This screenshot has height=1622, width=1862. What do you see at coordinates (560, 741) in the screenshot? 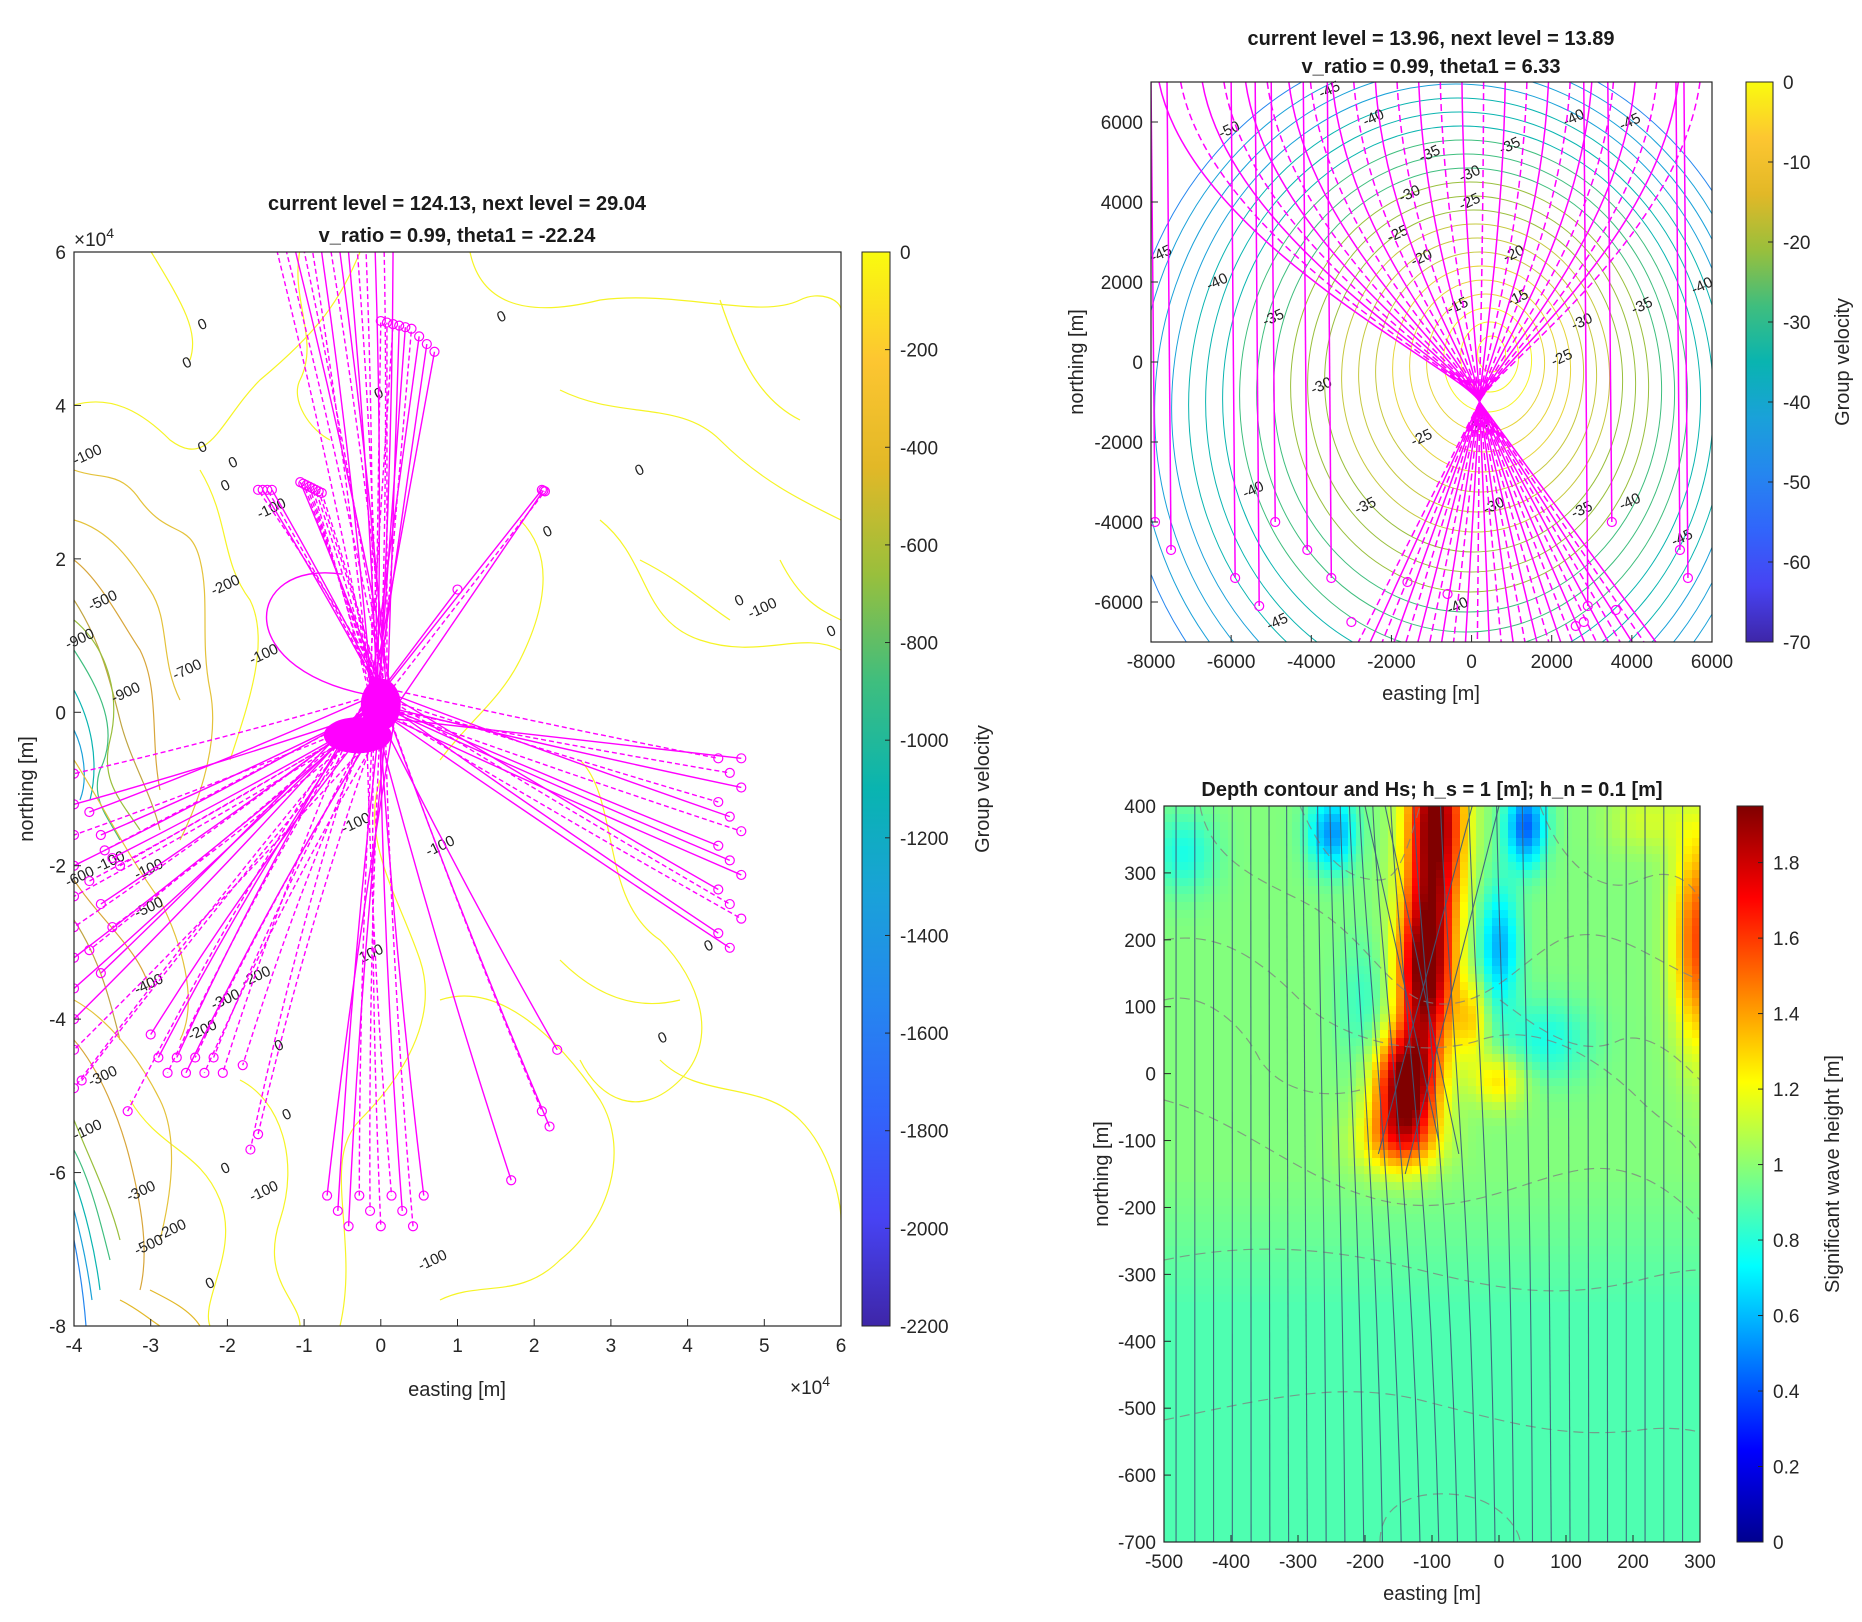
I see `ray-path` at bounding box center [560, 741].